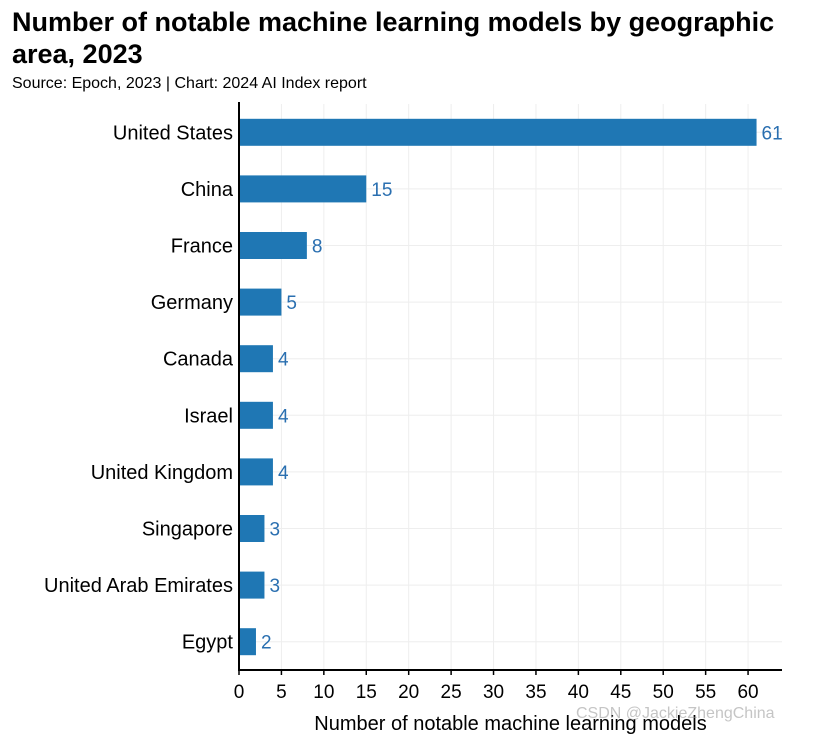 This screenshot has height=736, width=821. I want to click on data-label: 15, so click(381, 190).